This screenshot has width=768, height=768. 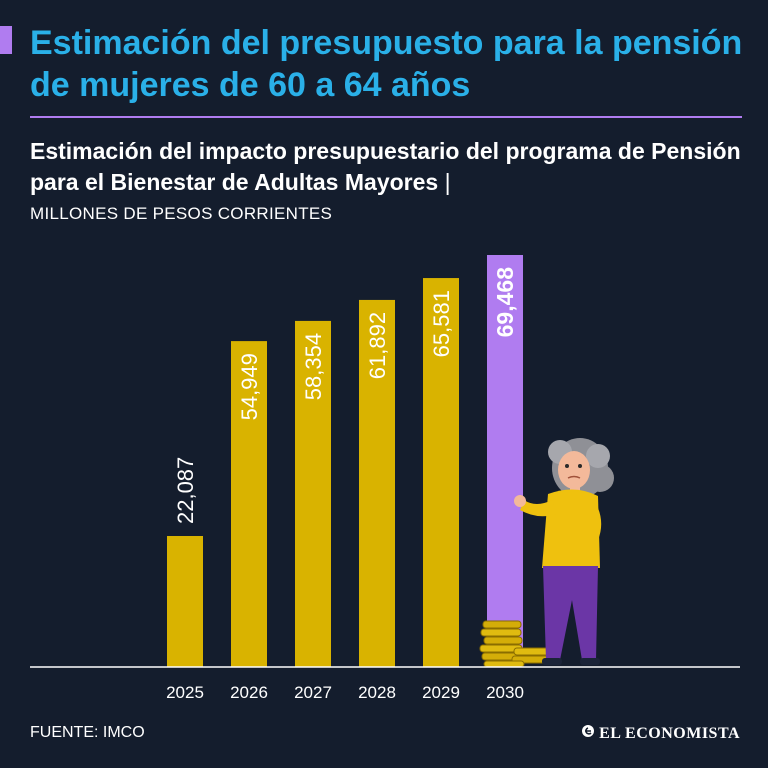 I want to click on coin-stack, so click(x=515, y=644).